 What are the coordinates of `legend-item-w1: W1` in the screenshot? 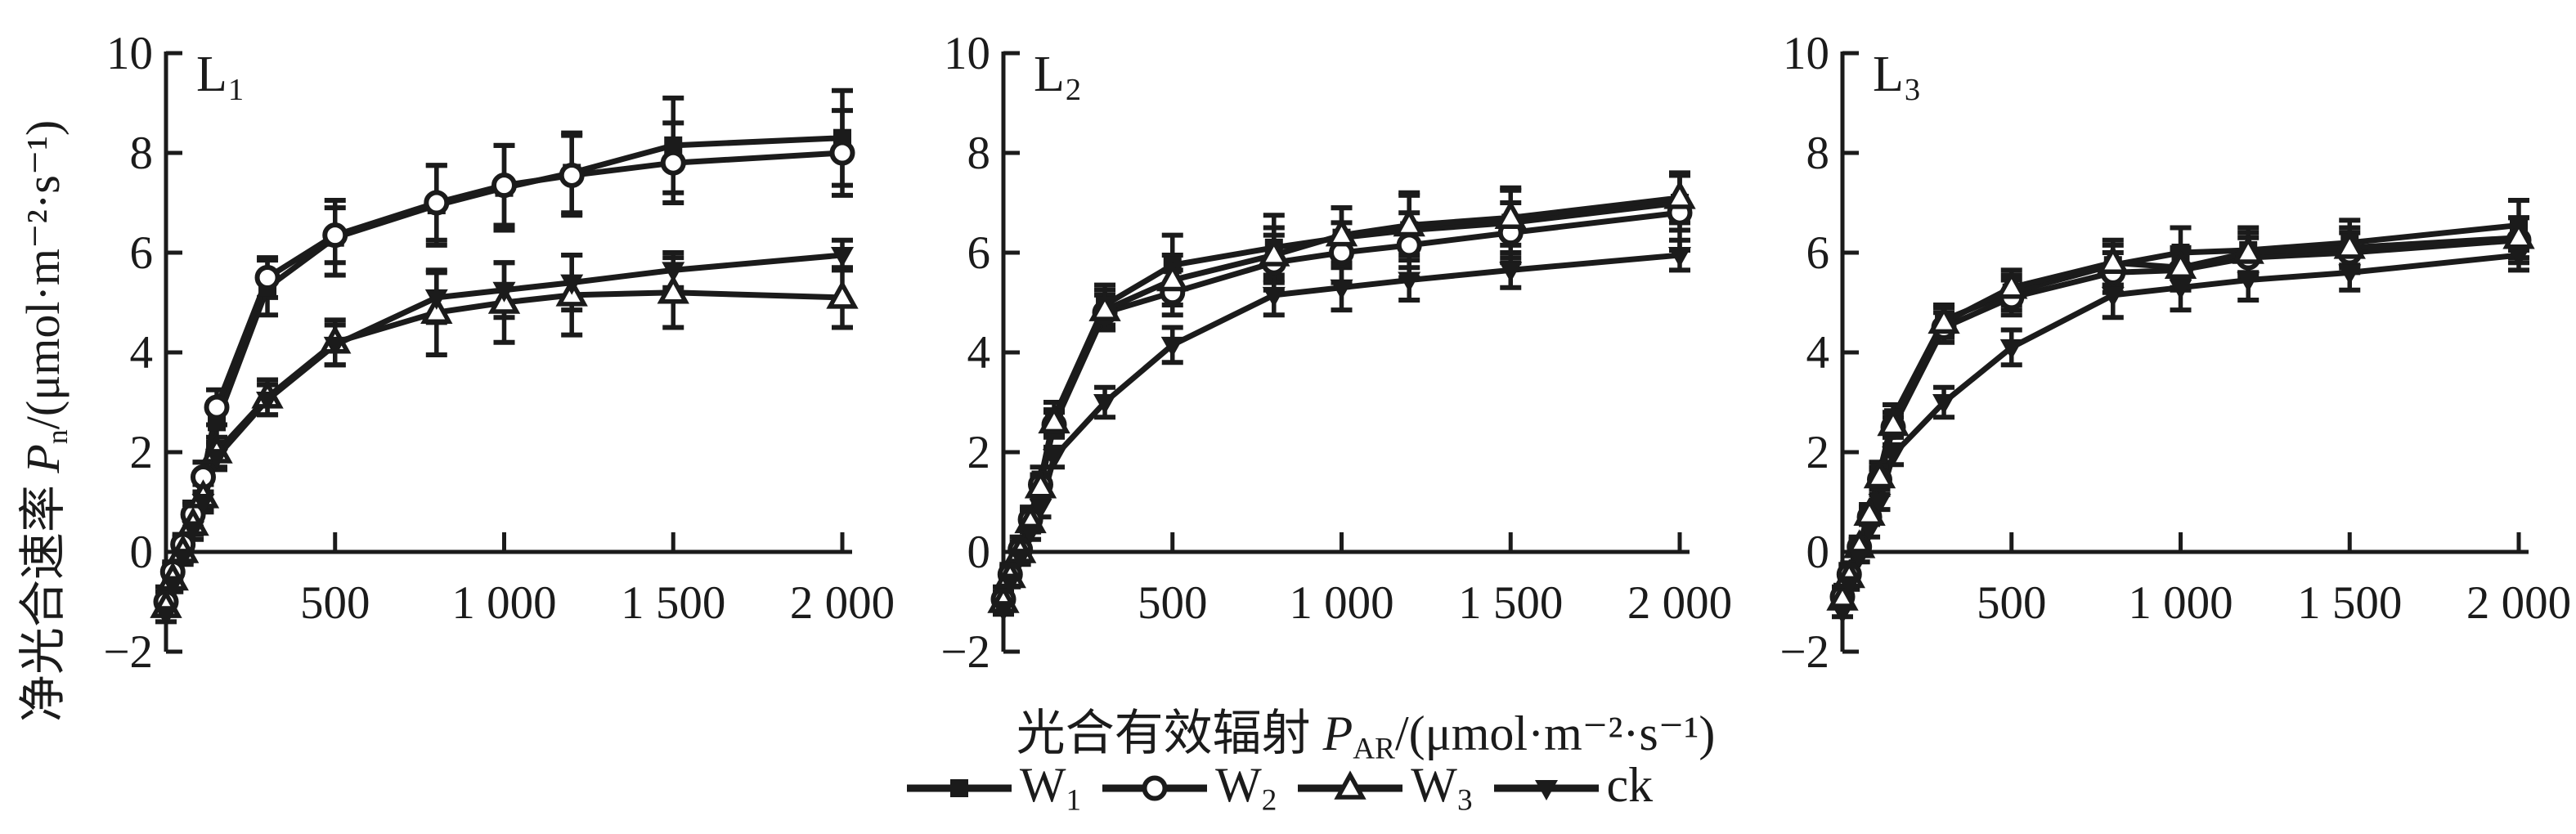 It's located at (993, 788).